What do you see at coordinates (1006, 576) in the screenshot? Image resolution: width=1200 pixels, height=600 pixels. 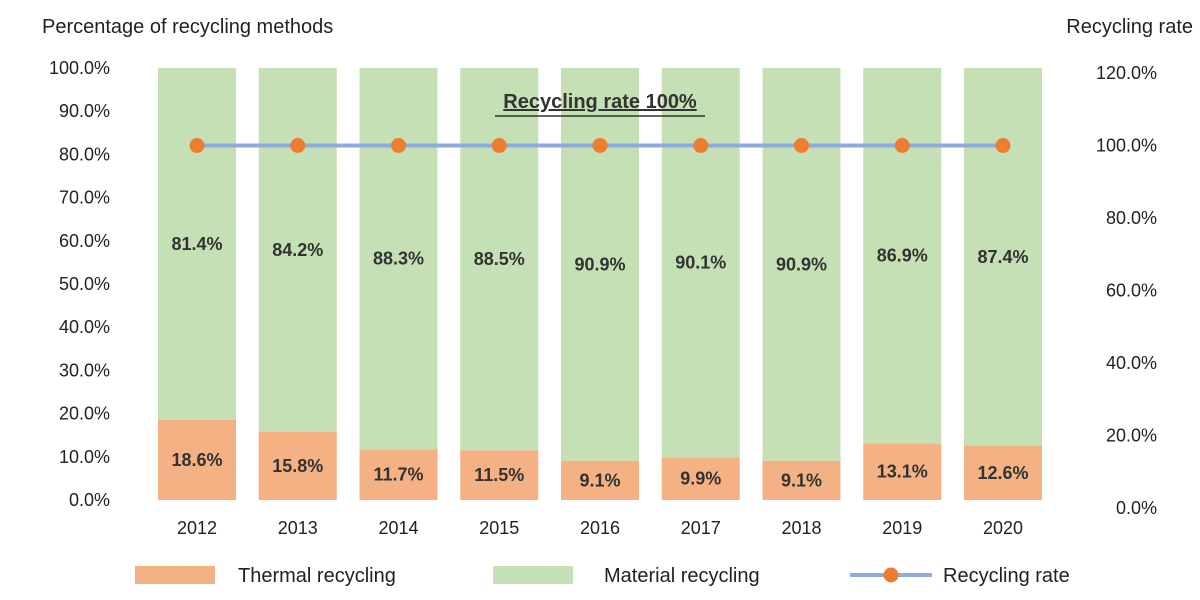 I see `legend-label-rate: Recycling rate` at bounding box center [1006, 576].